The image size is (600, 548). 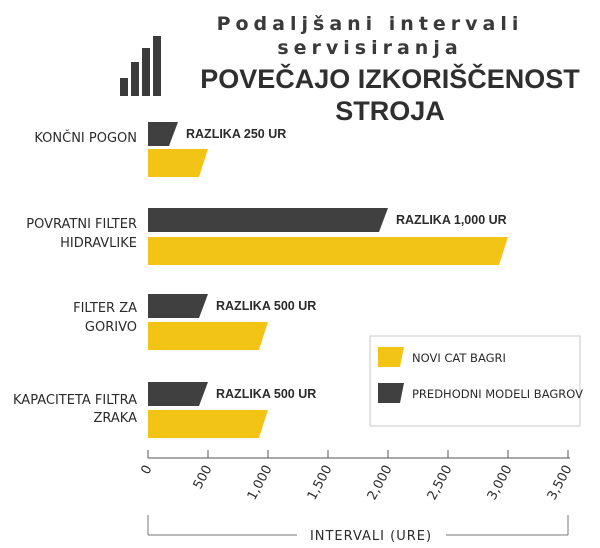 What do you see at coordinates (390, 78) in the screenshot?
I see `chart-title-line3: POVEČAJO IZKORIŠČENOST` at bounding box center [390, 78].